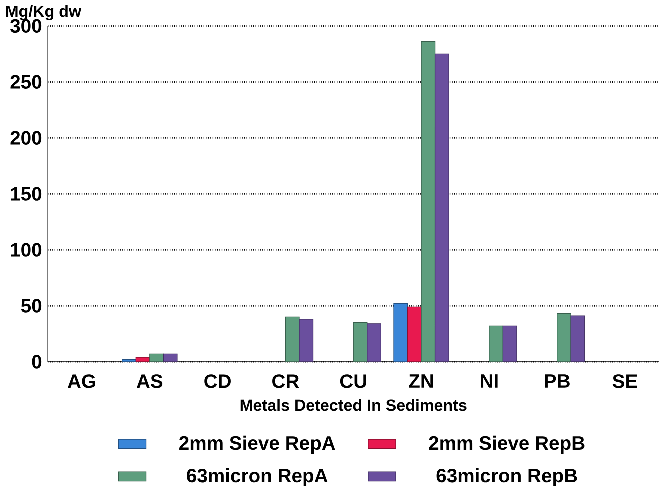 This screenshot has width=660, height=491. What do you see at coordinates (37, 361) in the screenshot?
I see `y-tick-label: 0` at bounding box center [37, 361].